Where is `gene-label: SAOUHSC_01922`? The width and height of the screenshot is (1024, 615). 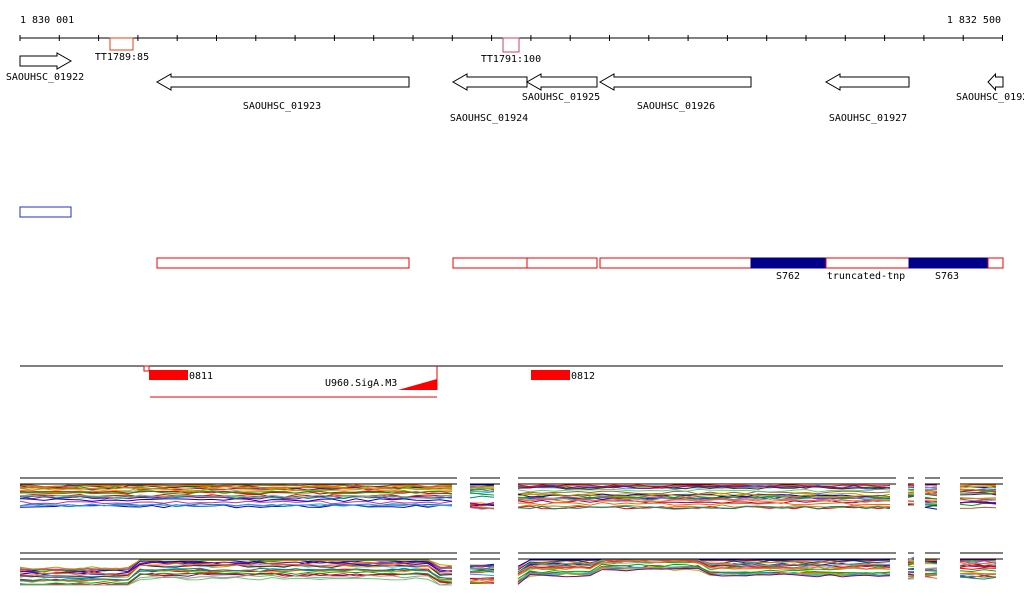
gene-label: SAOUHSC_01922 is located at coordinates (45, 77).